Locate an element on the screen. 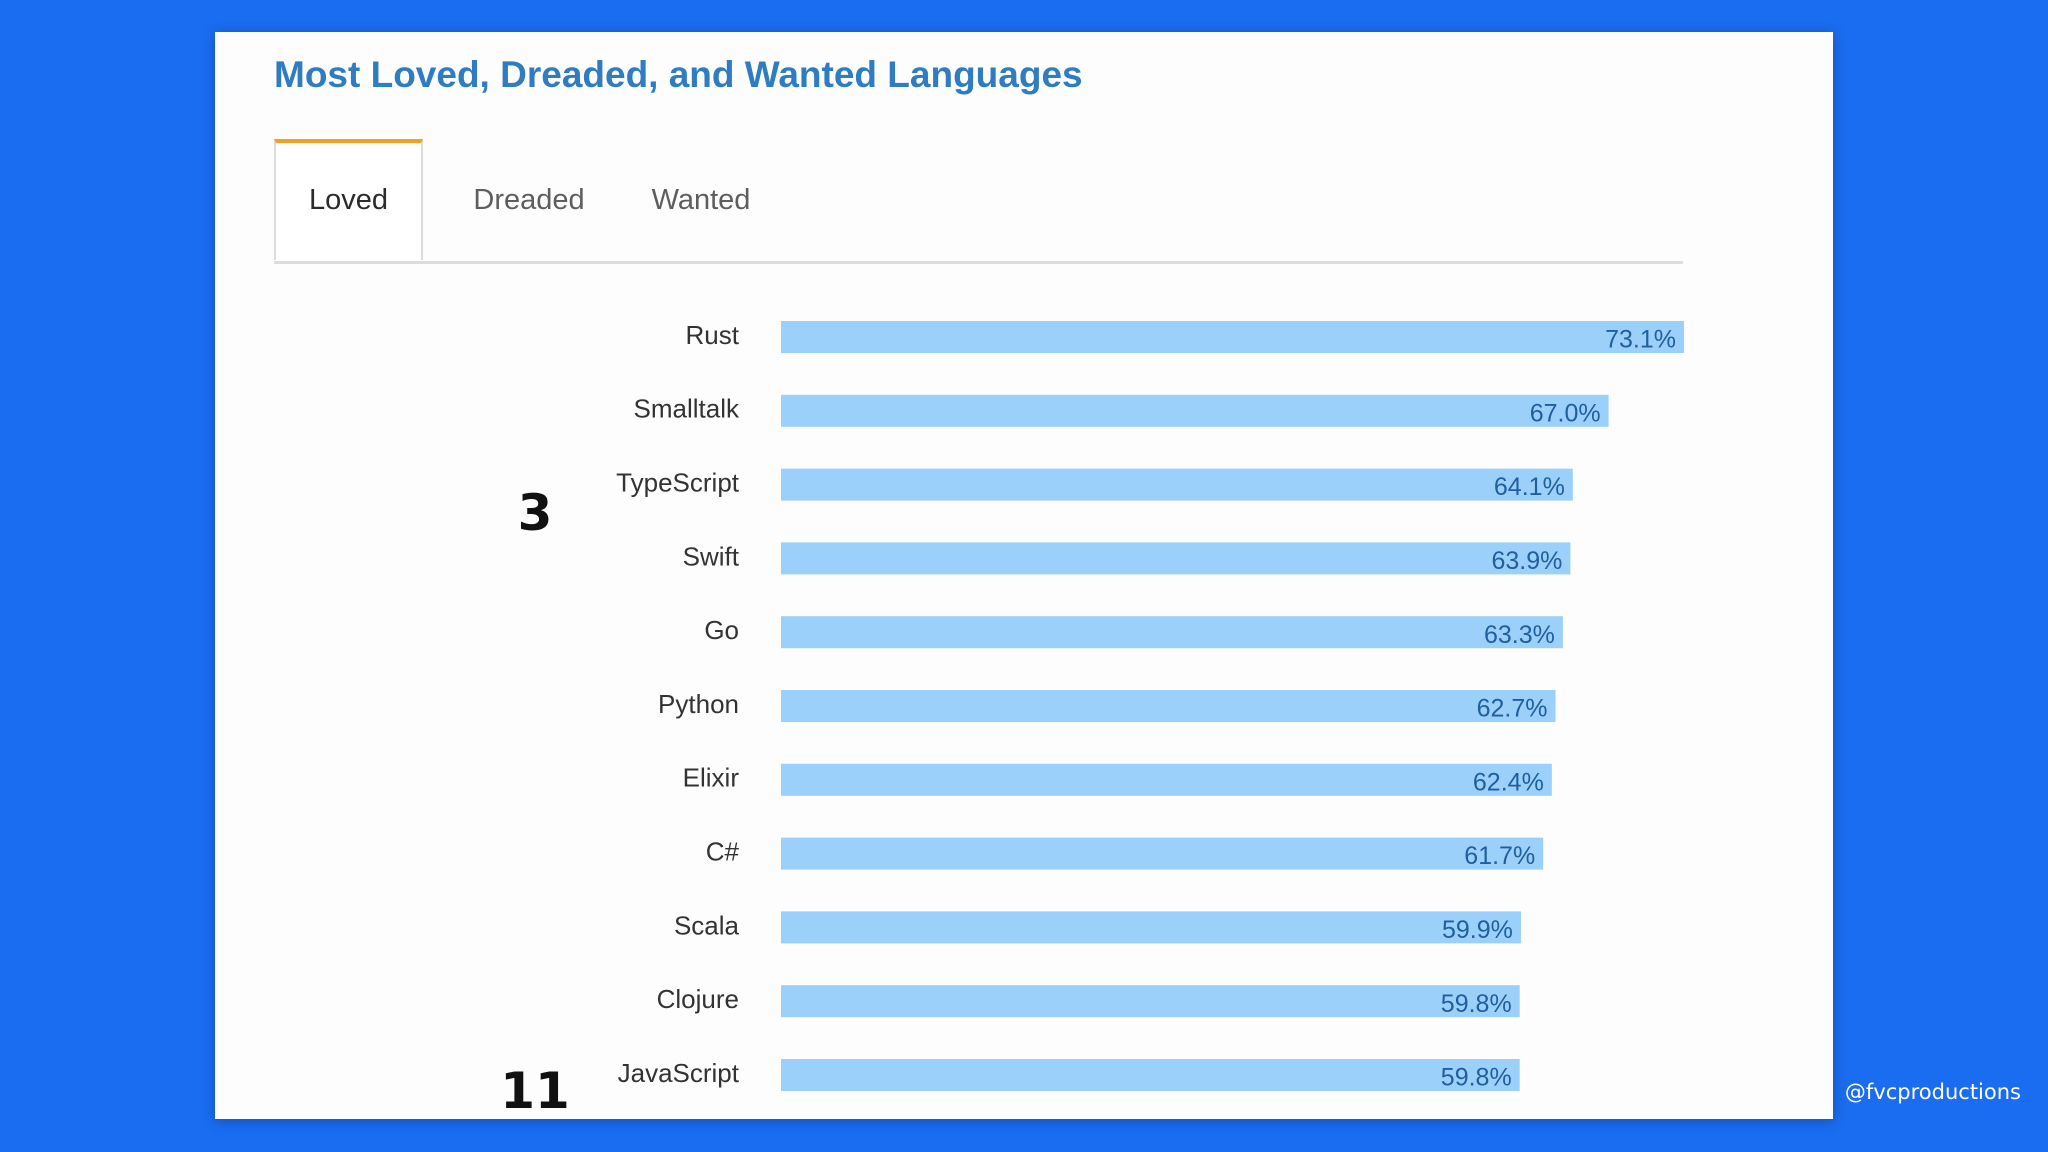 The height and width of the screenshot is (1152, 2048). category-label: Smalltalk is located at coordinates (687, 409).